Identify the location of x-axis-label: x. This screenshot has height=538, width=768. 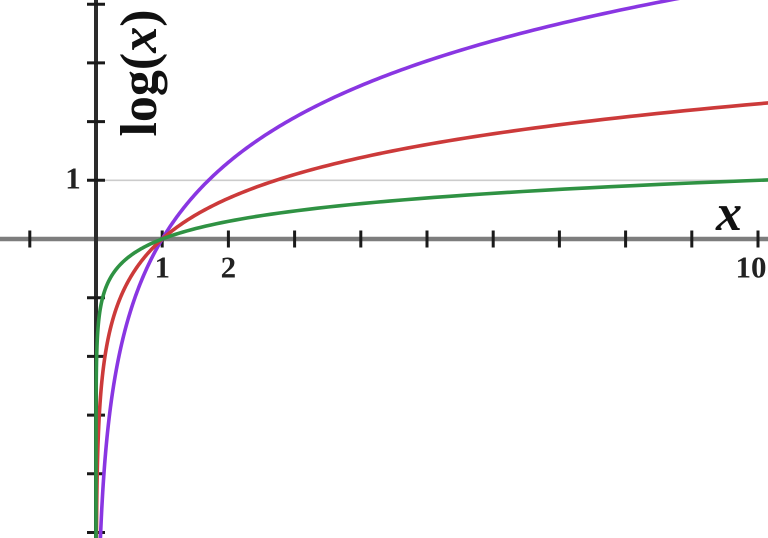
(729, 213).